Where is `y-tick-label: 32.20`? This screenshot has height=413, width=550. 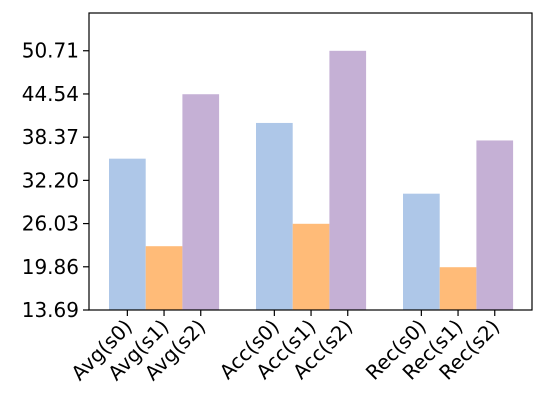
y-tick-label: 32.20 is located at coordinates (50, 180).